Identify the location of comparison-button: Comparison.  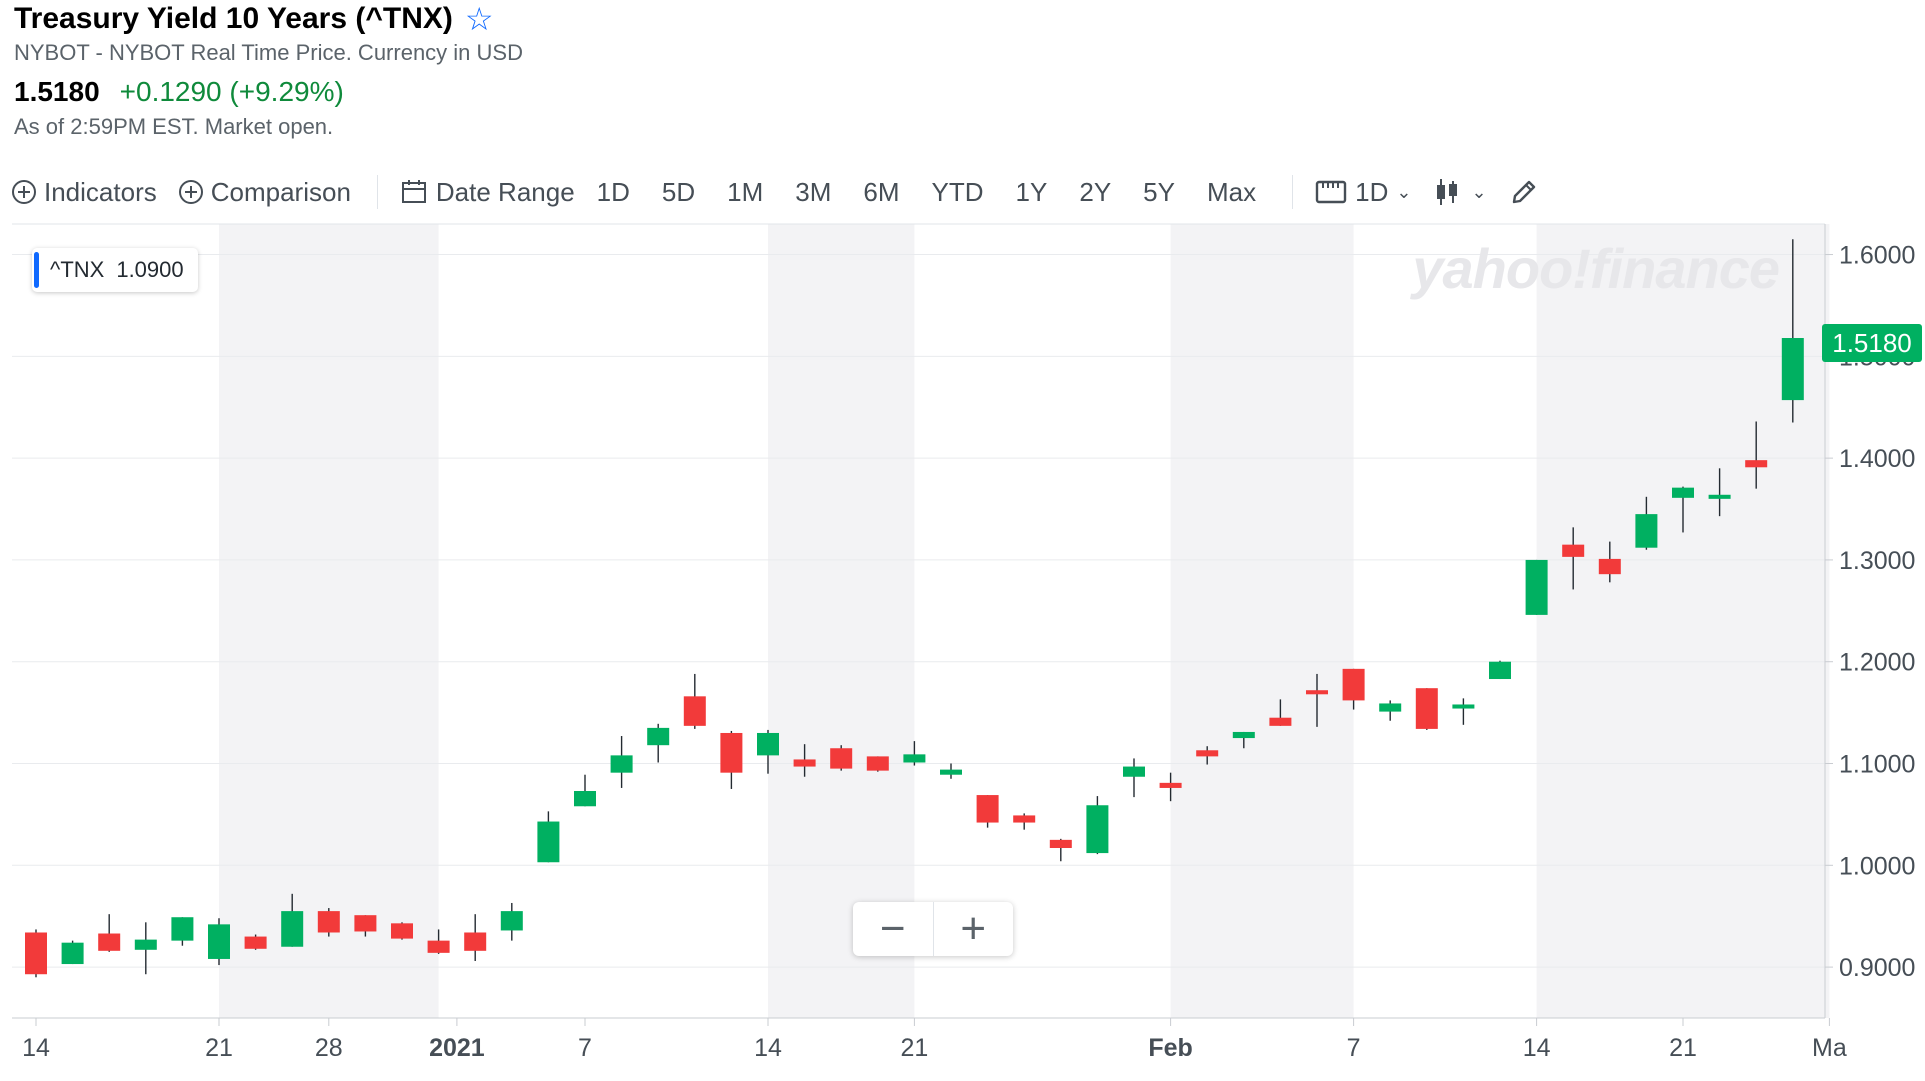
(264, 192).